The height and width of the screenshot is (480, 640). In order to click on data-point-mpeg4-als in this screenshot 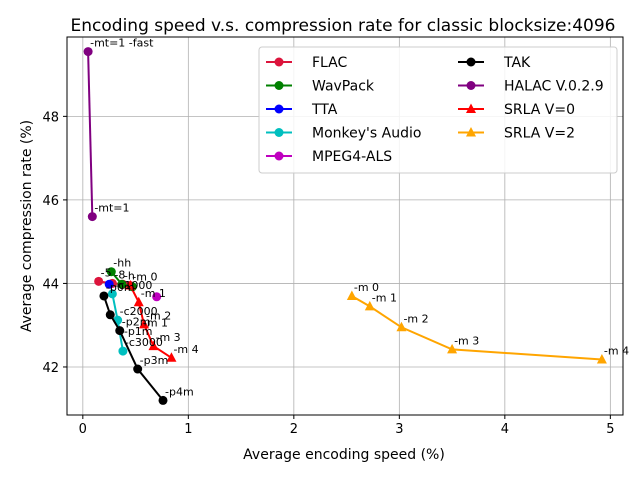, I will do `click(157, 297)`.